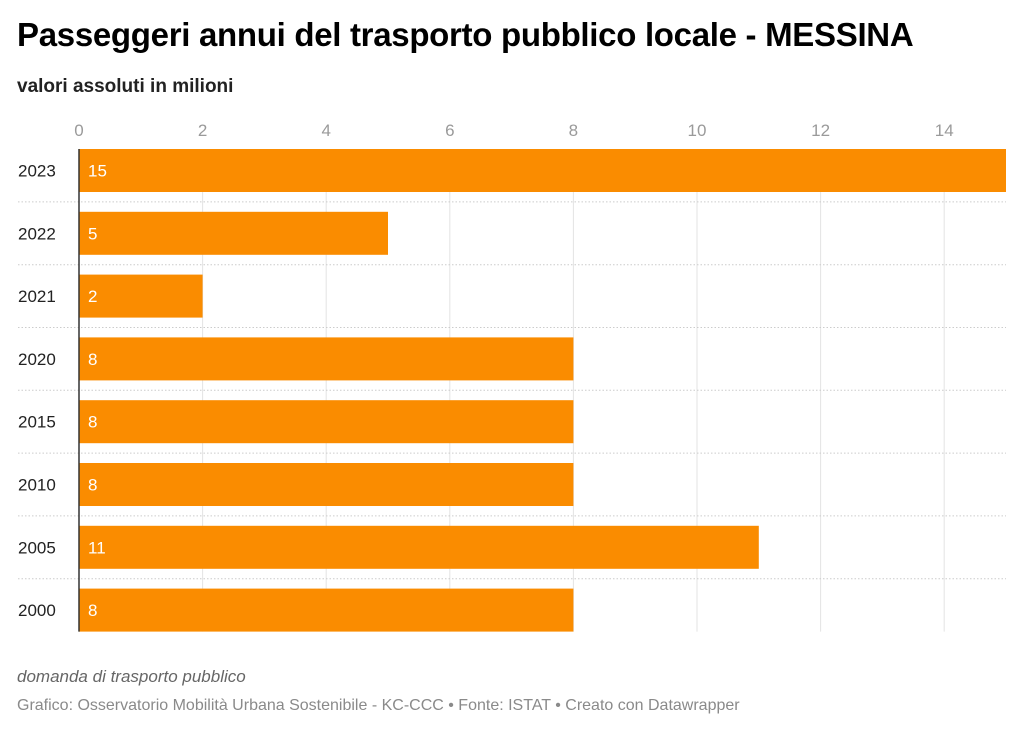 The width and height of the screenshot is (1024, 735). I want to click on y-category-label: 2022, so click(37, 233).